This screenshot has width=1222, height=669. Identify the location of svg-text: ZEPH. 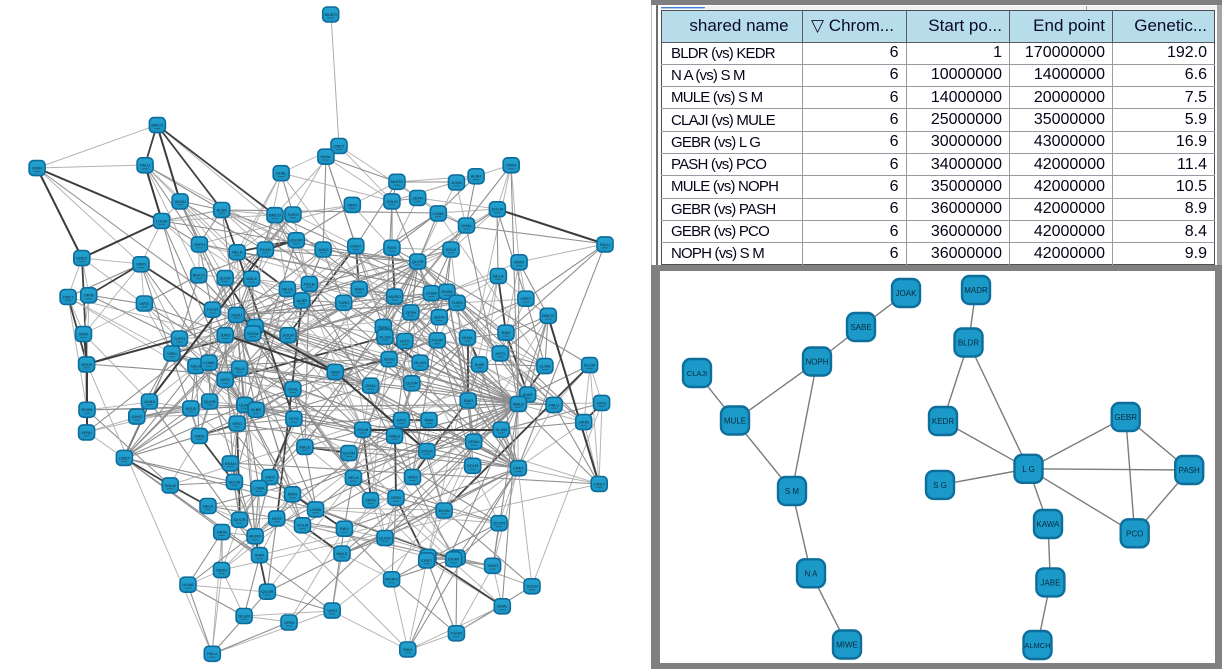
(199, 244).